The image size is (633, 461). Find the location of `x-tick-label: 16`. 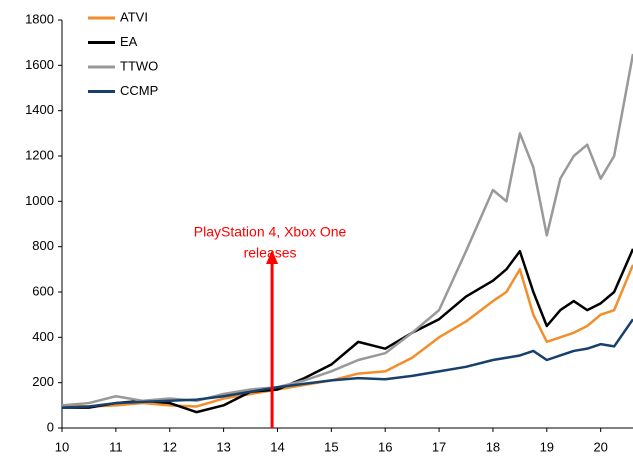

x-tick-label: 16 is located at coordinates (385, 446).